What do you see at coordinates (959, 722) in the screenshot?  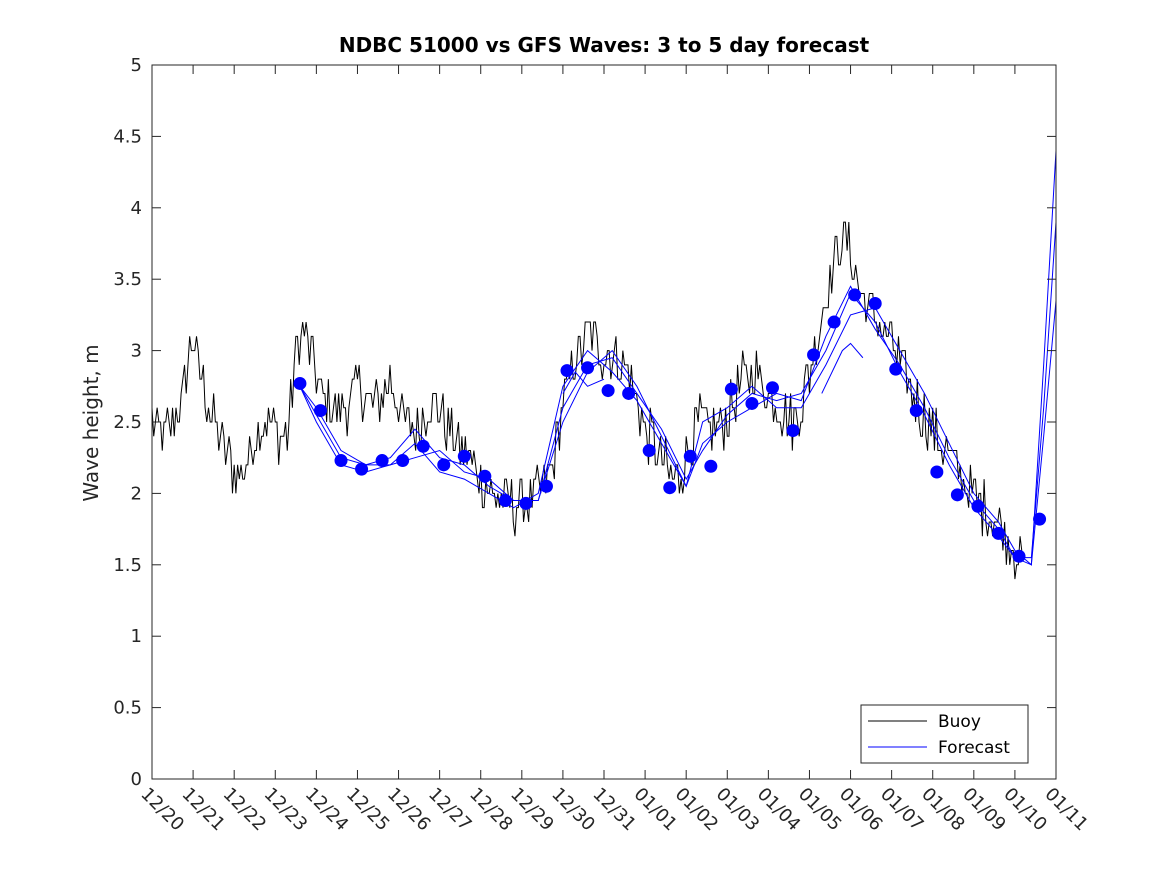 I see `legend-buoy-label: Buoy` at bounding box center [959, 722].